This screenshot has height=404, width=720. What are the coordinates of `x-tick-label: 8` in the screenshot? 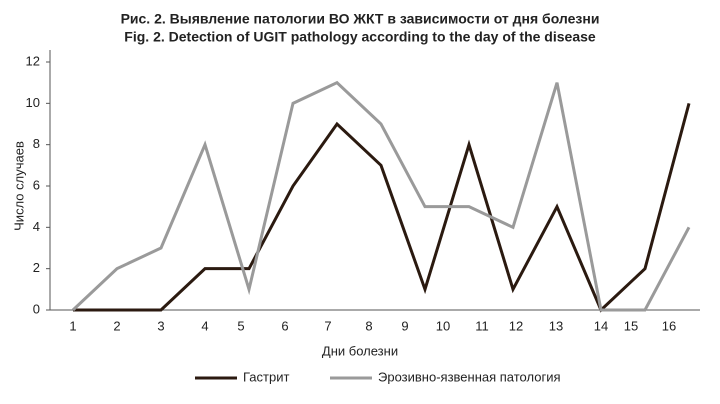 It's located at (368, 325).